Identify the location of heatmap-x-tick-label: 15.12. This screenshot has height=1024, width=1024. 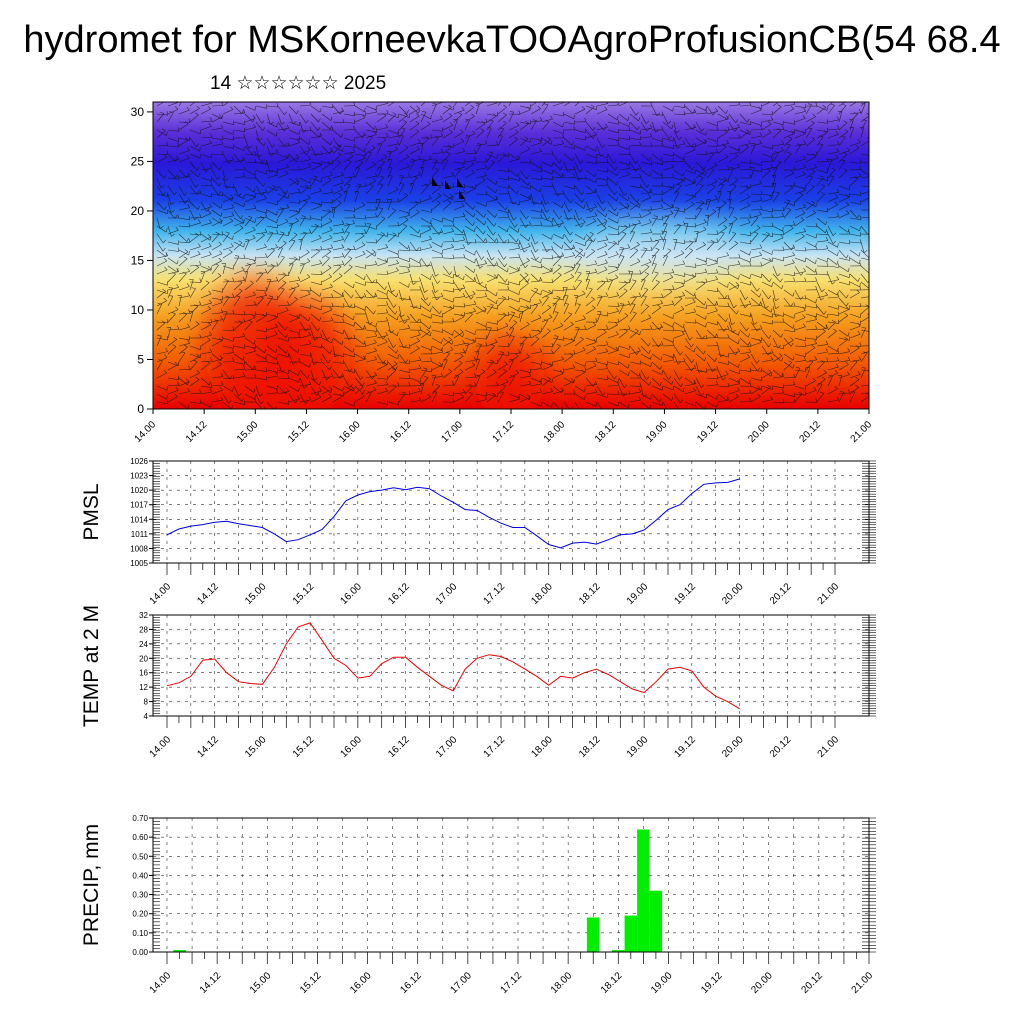
(299, 432).